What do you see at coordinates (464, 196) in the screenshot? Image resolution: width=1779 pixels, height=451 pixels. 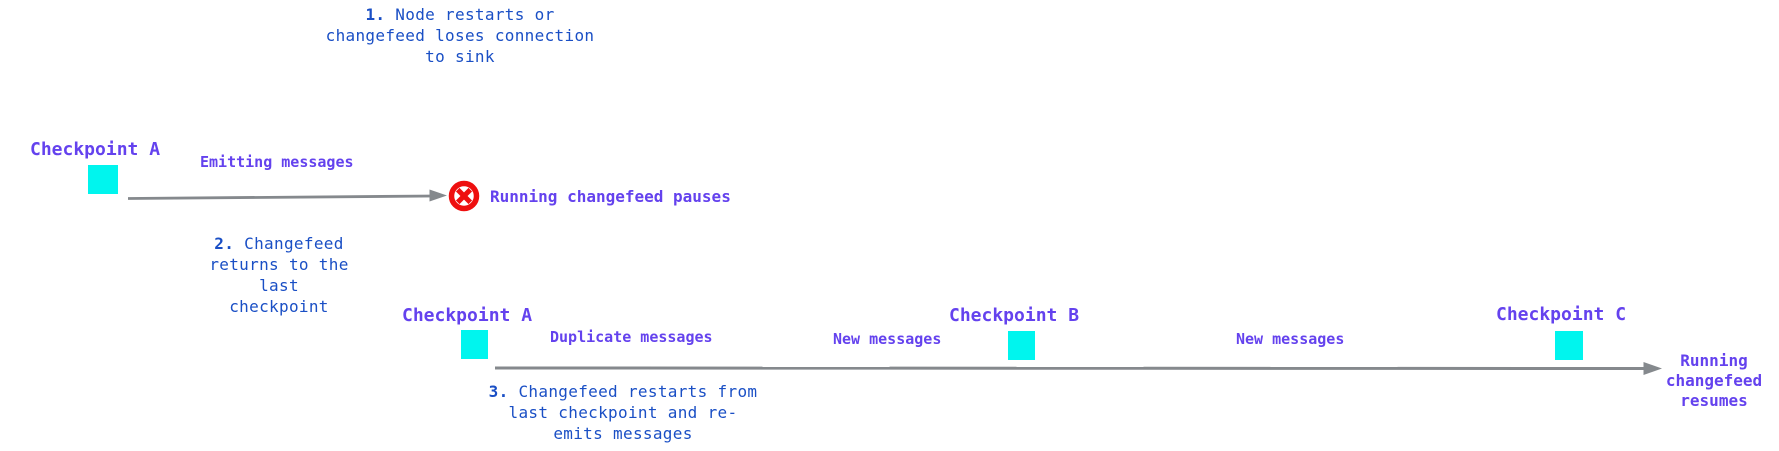 I see `pause-x-icon` at bounding box center [464, 196].